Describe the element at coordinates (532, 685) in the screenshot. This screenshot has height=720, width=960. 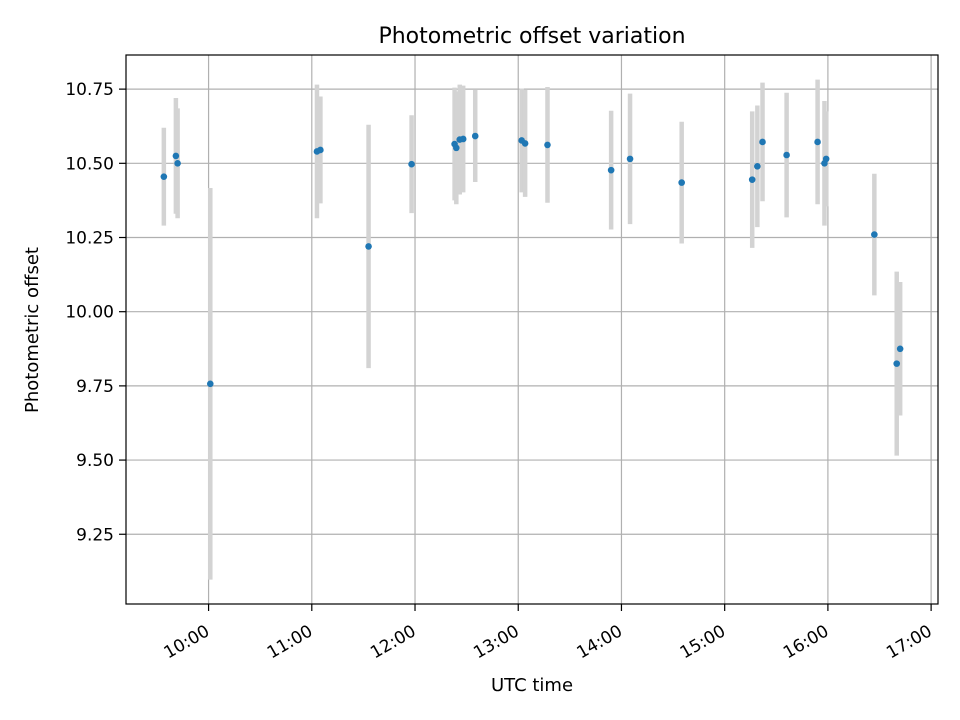
I see `x-axis-label: UTC time` at that location.